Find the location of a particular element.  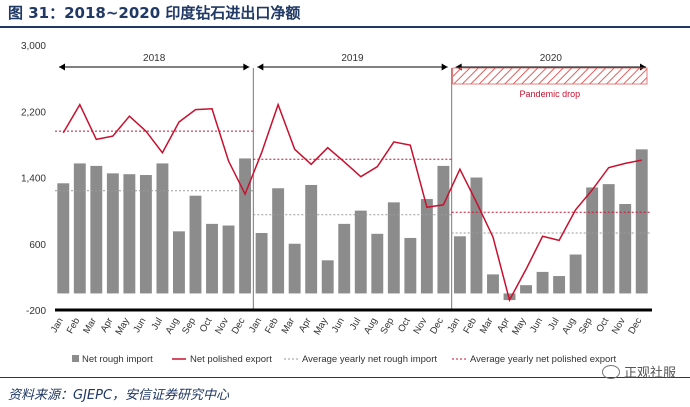

watermark: 正观社服 is located at coordinates (638, 371).